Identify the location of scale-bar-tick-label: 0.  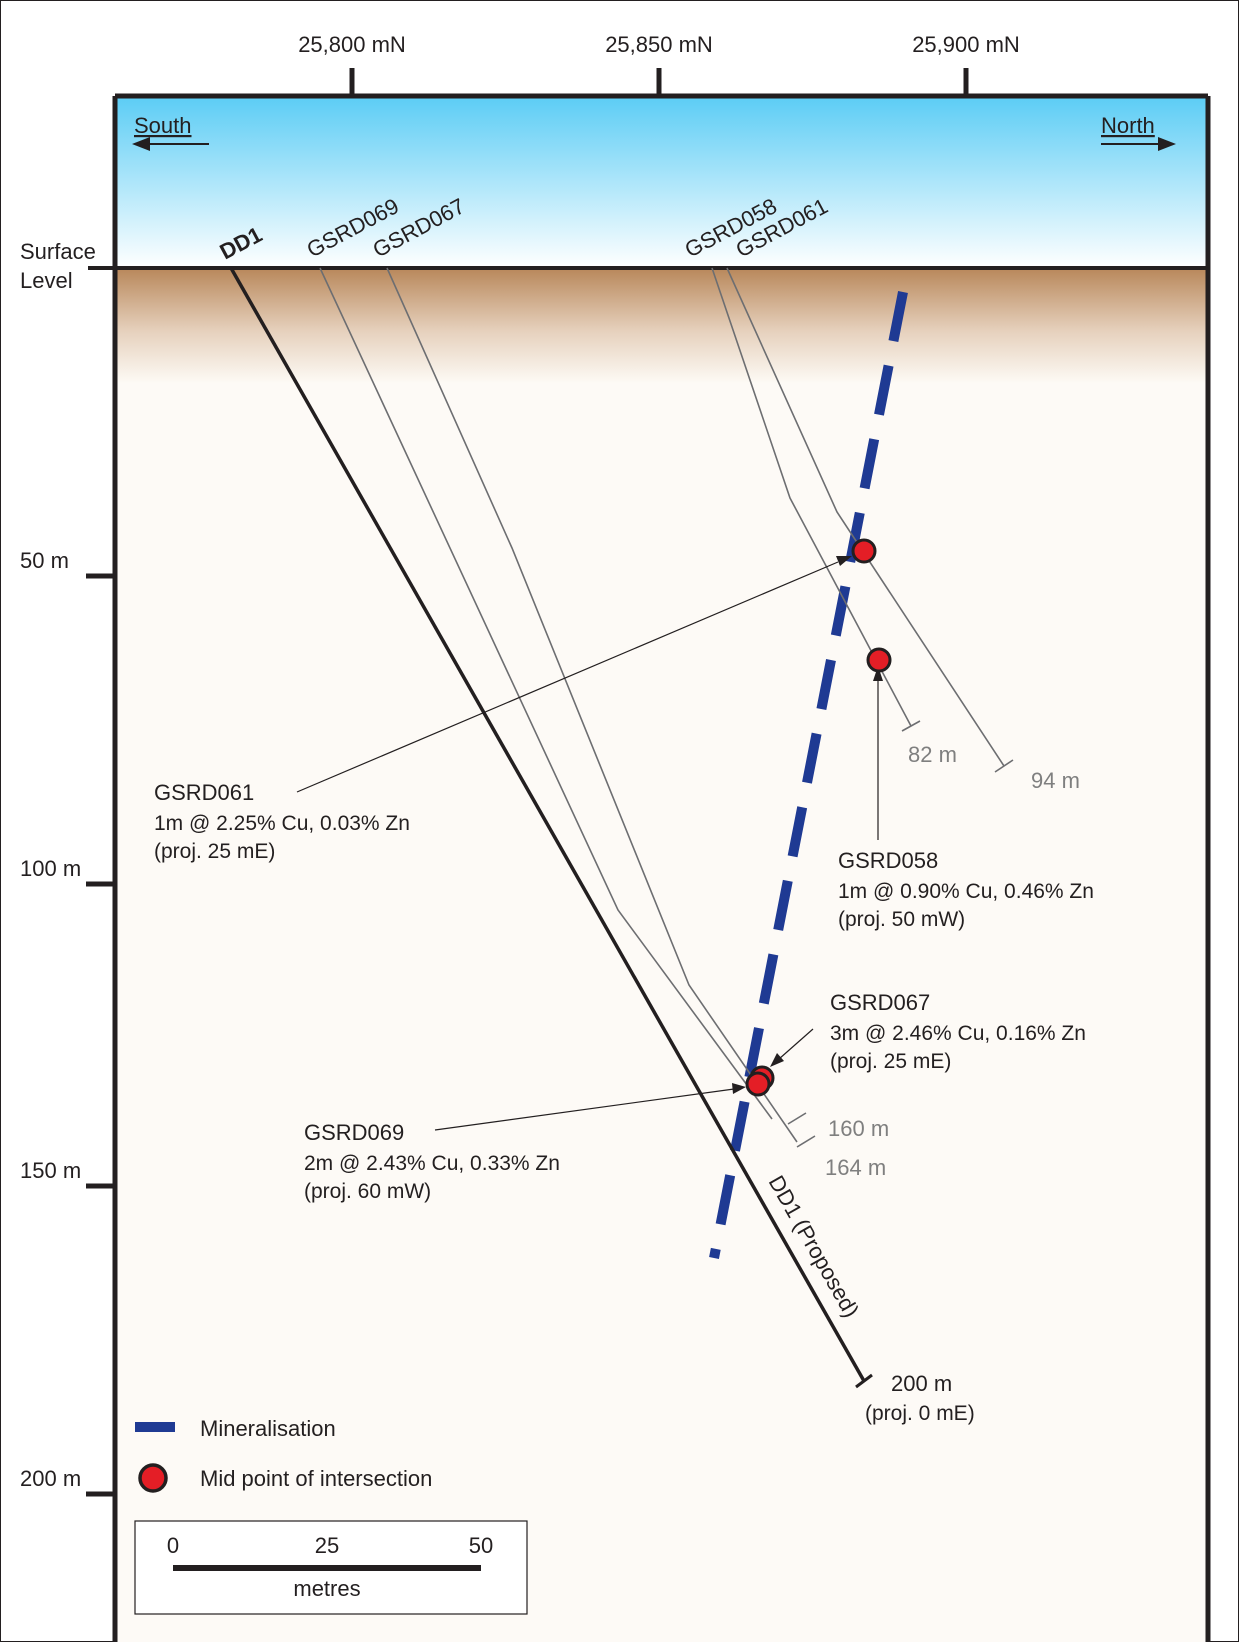
(173, 1545).